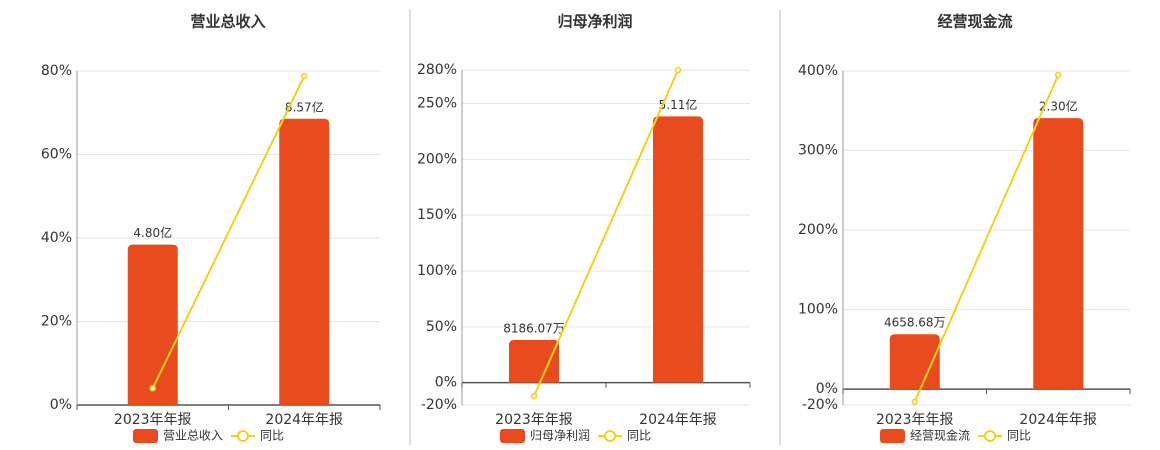  I want to click on legend-label: 营业总收入, so click(193, 436).